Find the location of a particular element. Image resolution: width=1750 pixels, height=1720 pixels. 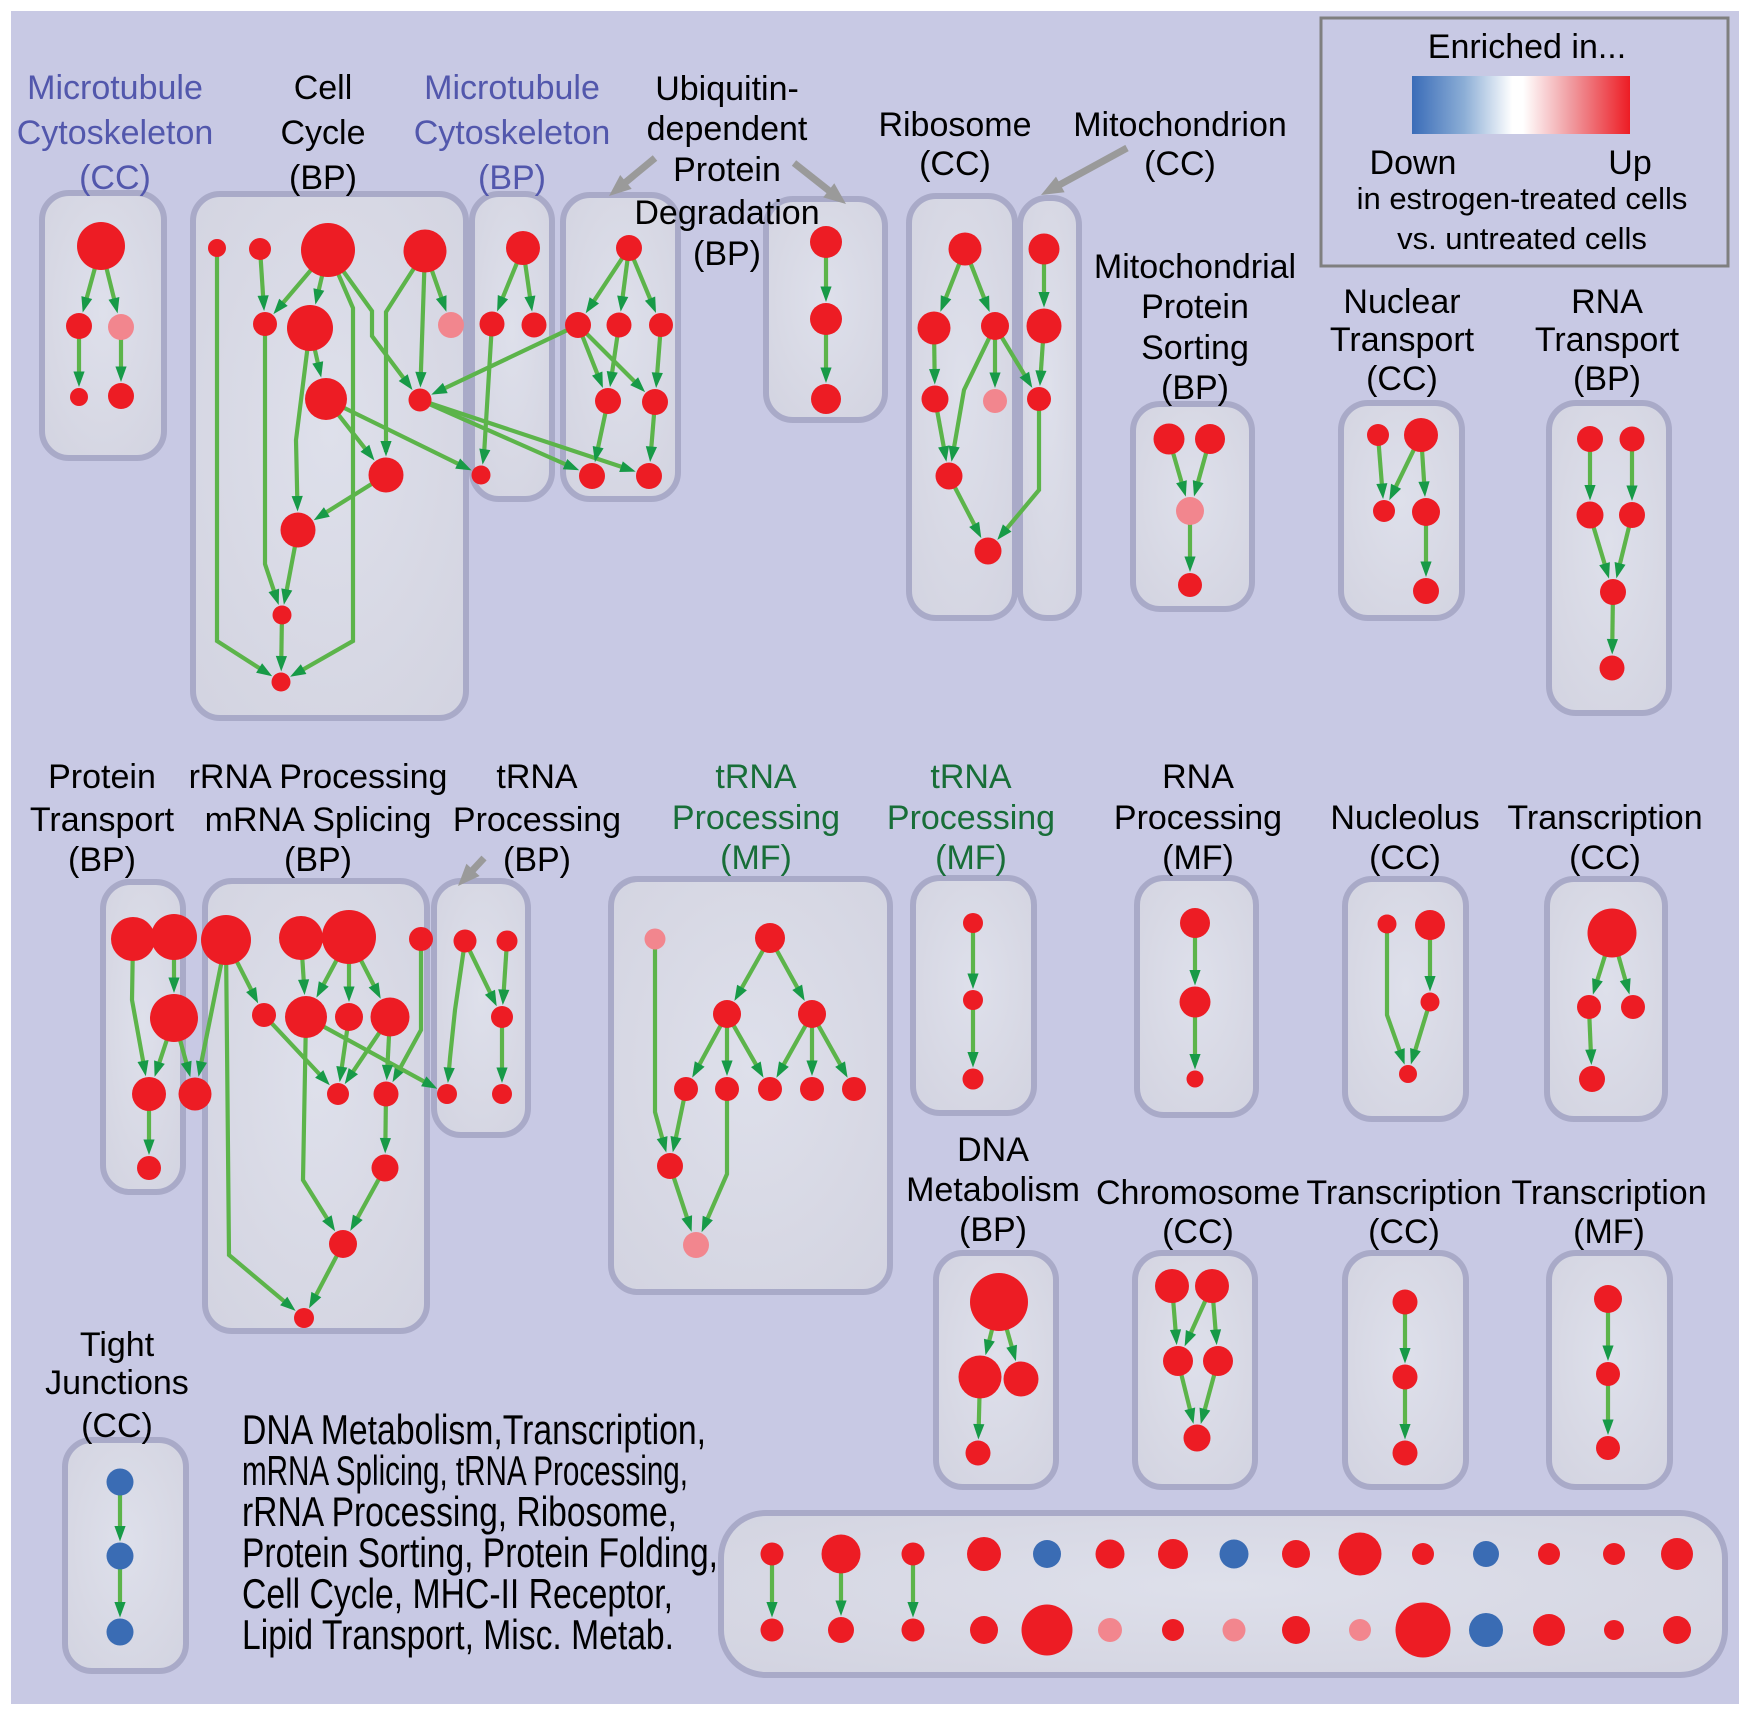

svg-text: Up is located at coordinates (1629, 163).